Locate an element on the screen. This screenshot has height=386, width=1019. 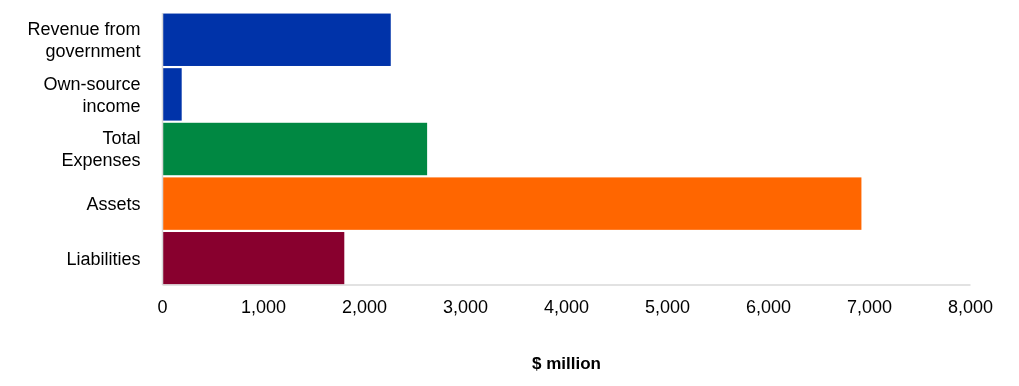
x-tick-label: 4,000 is located at coordinates (566, 307).